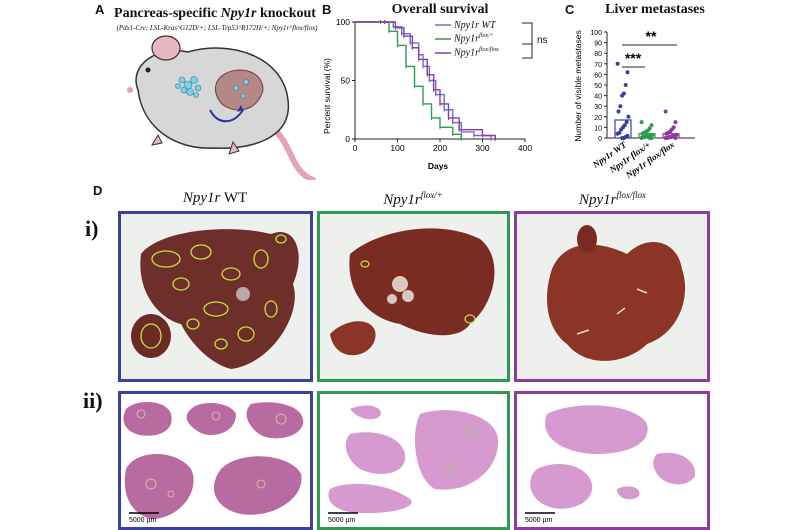 Image resolution: width=800 pixels, height=530 pixels. What do you see at coordinates (346, 81) in the screenshot?
I see `survival-y-tick-label: 50` at bounding box center [346, 81].